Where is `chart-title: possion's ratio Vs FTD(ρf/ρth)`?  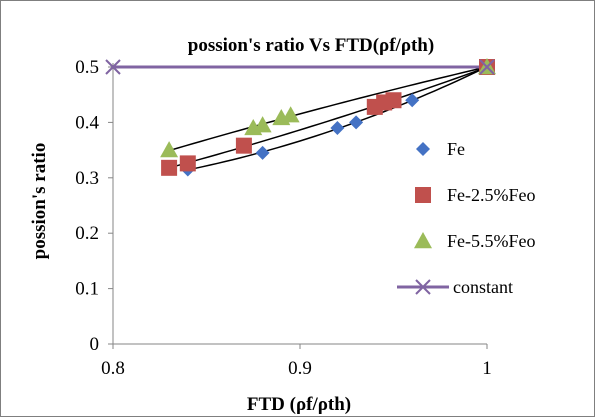
chart-title: possion's ratio Vs FTD(ρf/ρth) is located at coordinates (311, 45).